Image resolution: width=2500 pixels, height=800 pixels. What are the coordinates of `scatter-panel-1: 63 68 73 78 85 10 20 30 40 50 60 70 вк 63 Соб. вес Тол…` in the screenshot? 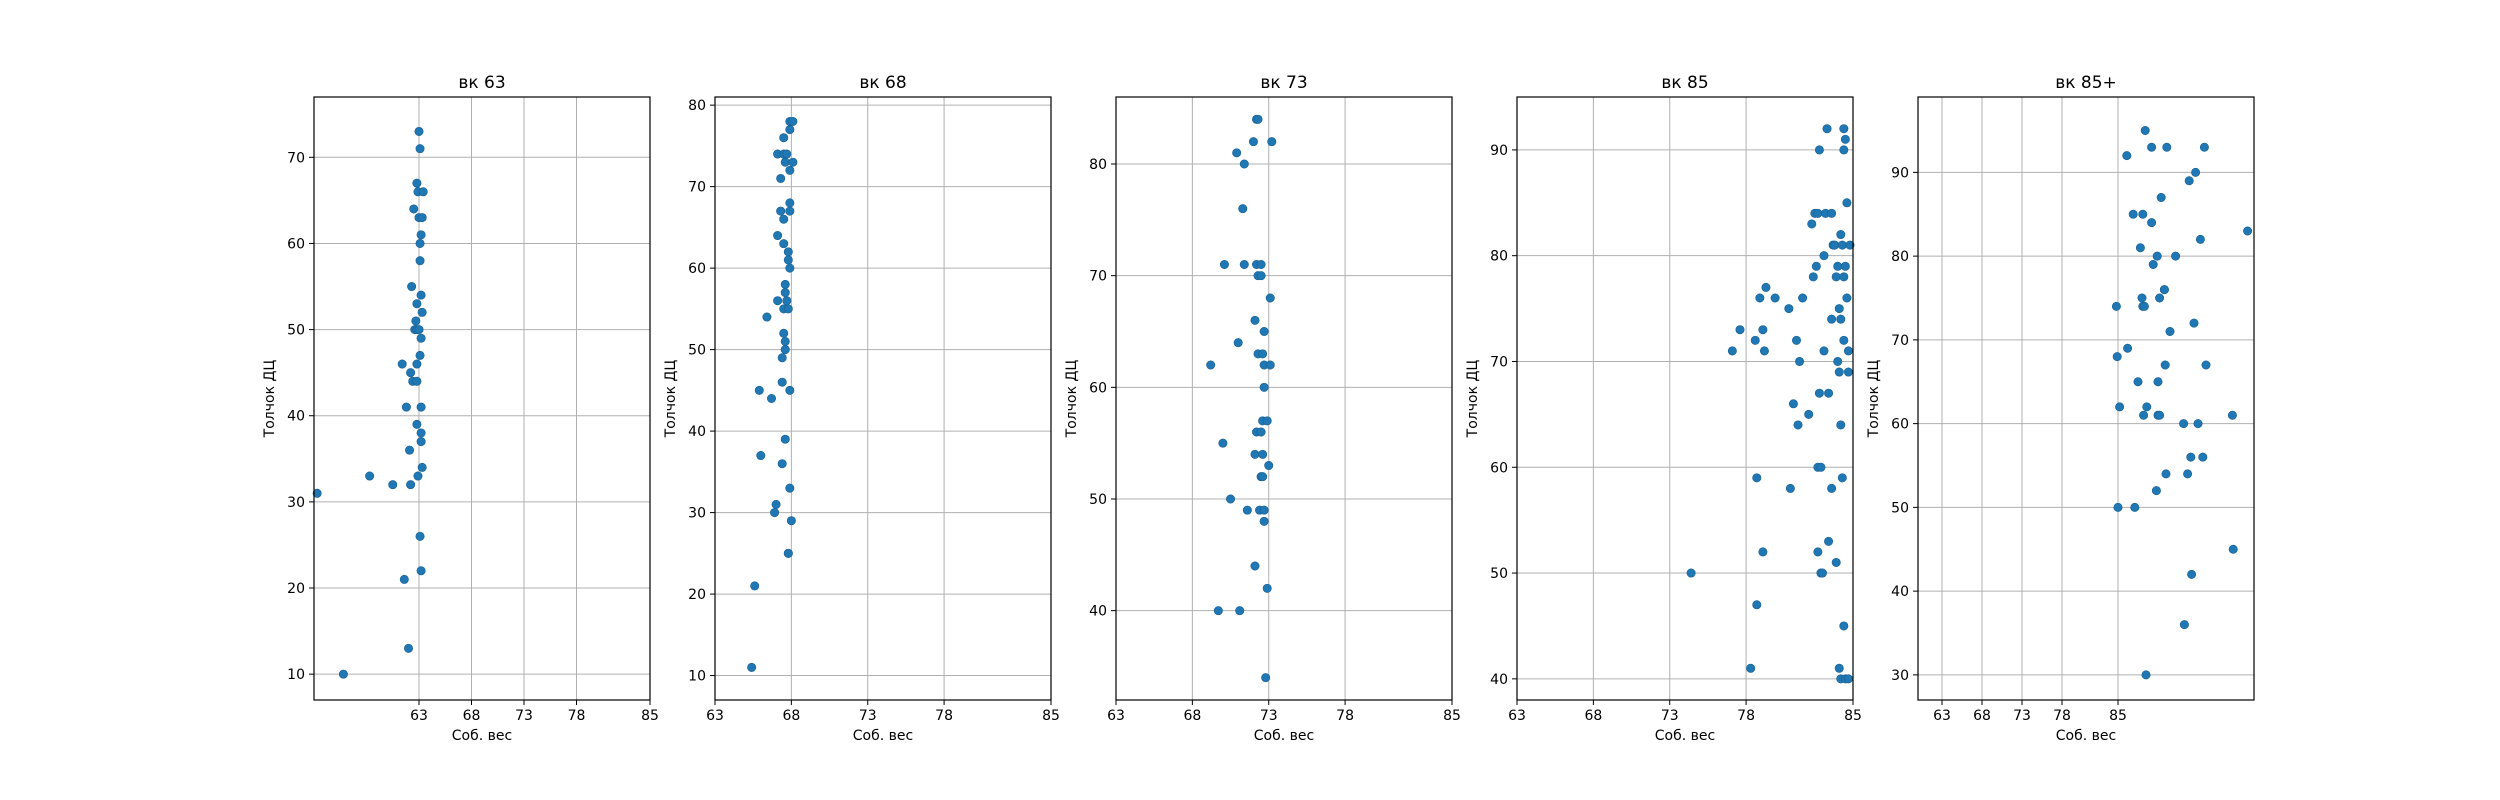 It's located at (460, 408).